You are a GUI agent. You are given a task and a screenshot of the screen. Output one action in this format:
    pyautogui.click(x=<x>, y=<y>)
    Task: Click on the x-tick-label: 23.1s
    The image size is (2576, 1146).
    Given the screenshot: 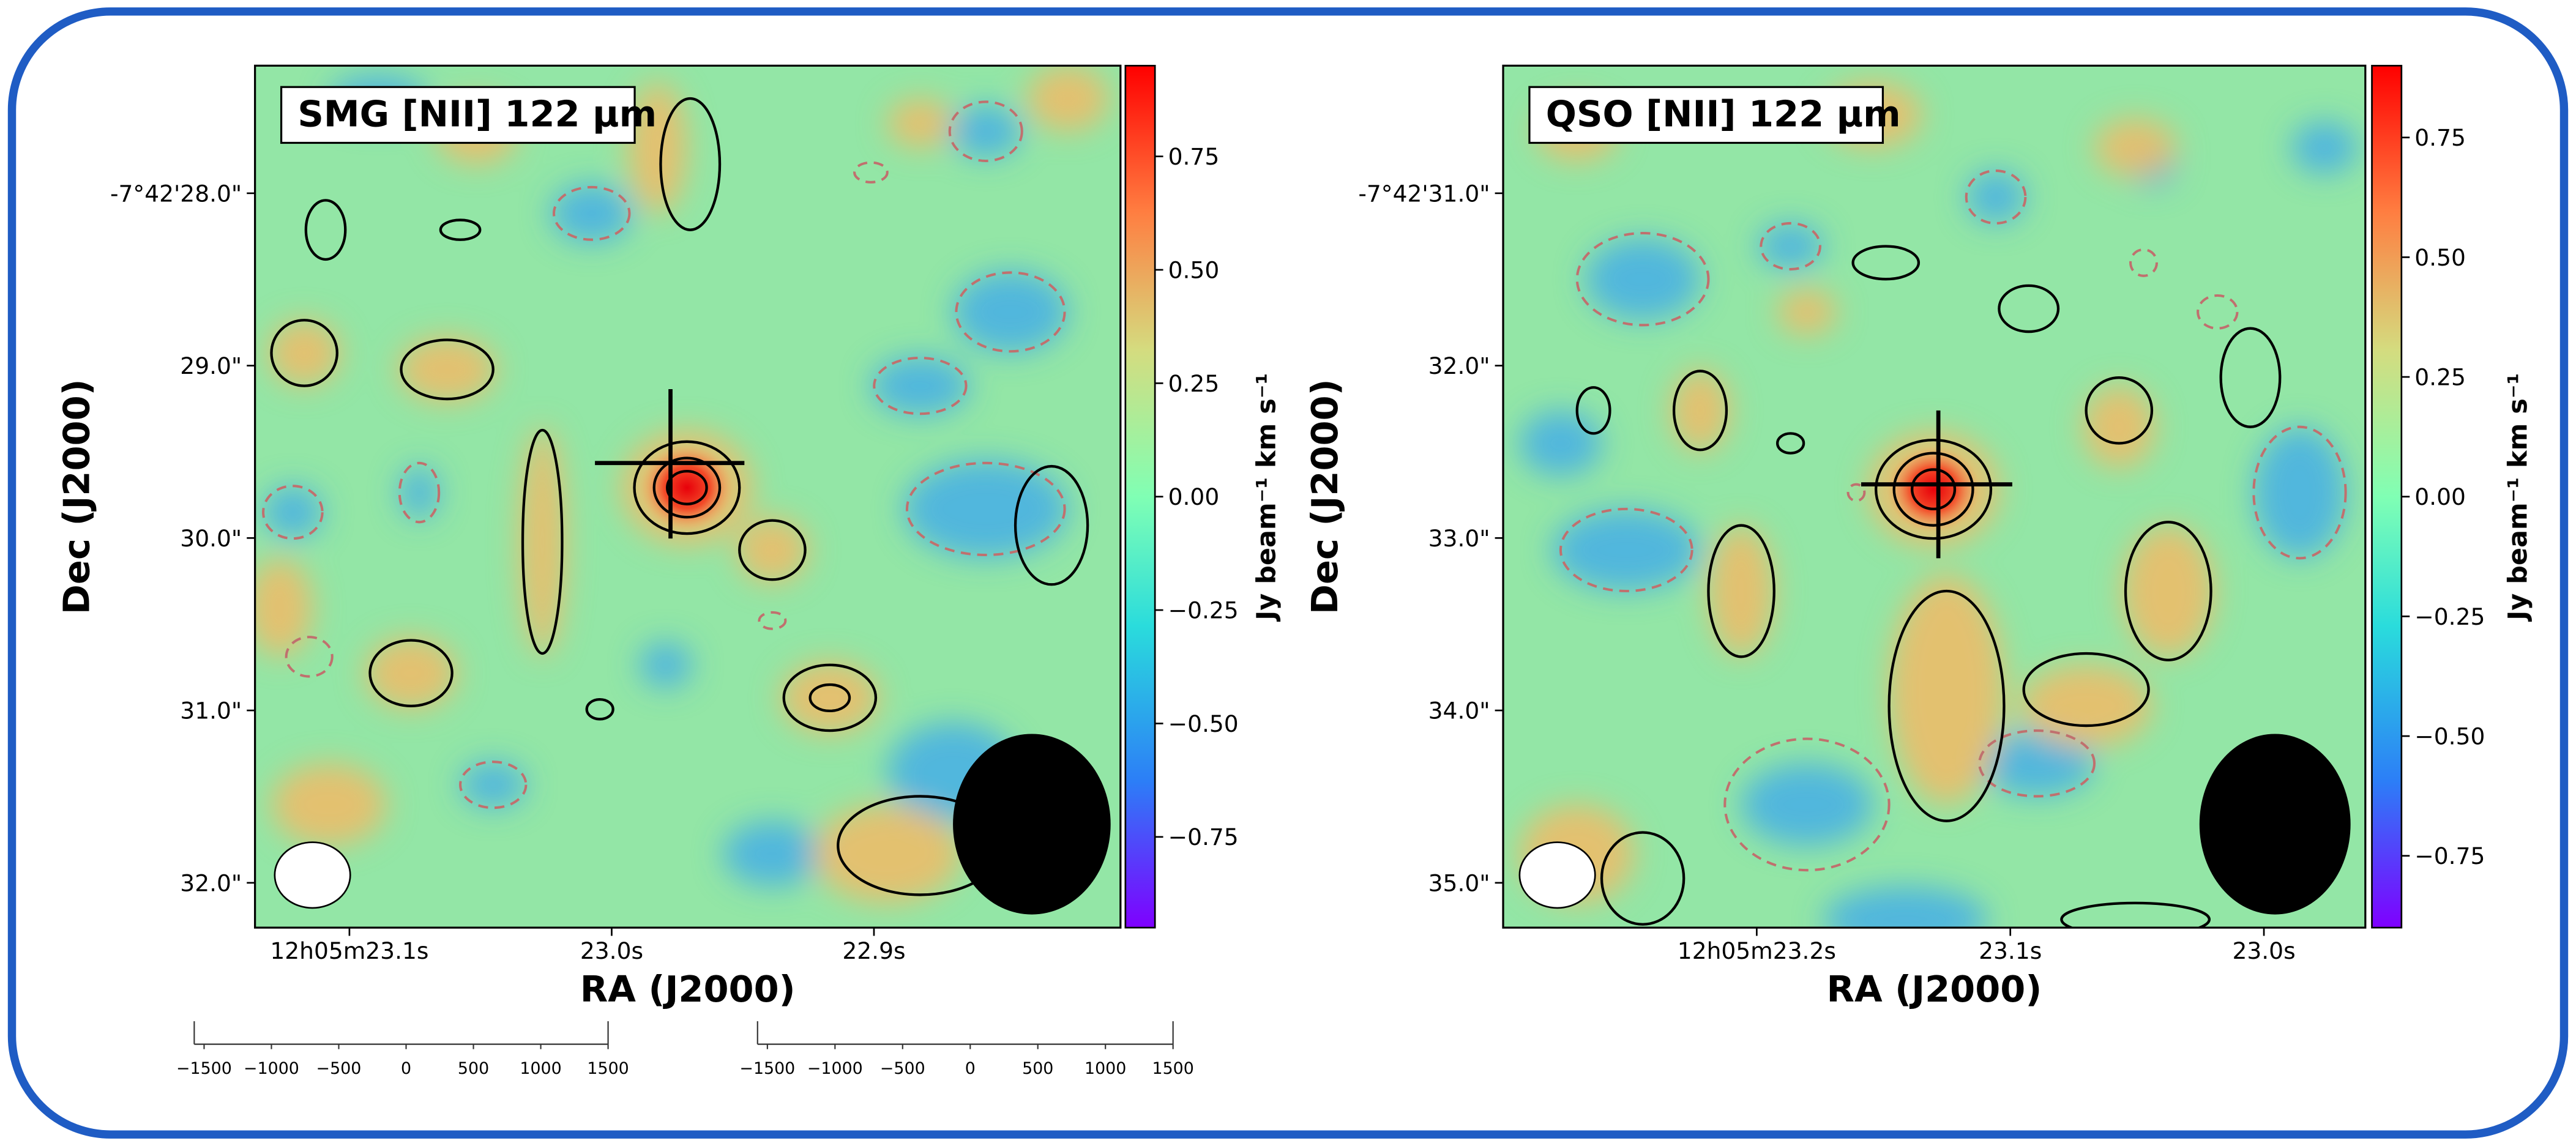 What is the action you would take?
    pyautogui.click(x=2010, y=950)
    